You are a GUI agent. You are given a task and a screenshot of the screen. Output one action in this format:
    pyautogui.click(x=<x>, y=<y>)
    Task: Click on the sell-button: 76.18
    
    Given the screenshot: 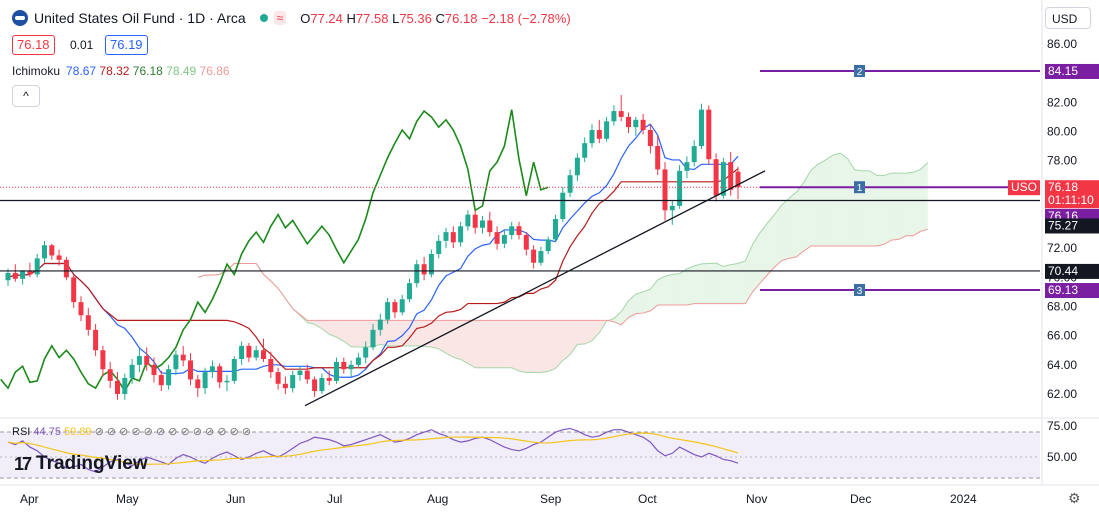 What is the action you would take?
    pyautogui.click(x=33, y=45)
    